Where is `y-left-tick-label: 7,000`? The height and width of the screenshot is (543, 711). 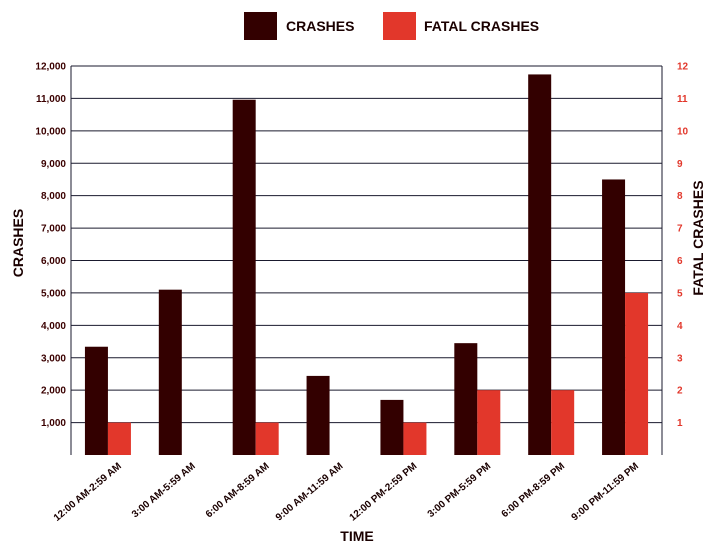 y-left-tick-label: 7,000 is located at coordinates (53, 229).